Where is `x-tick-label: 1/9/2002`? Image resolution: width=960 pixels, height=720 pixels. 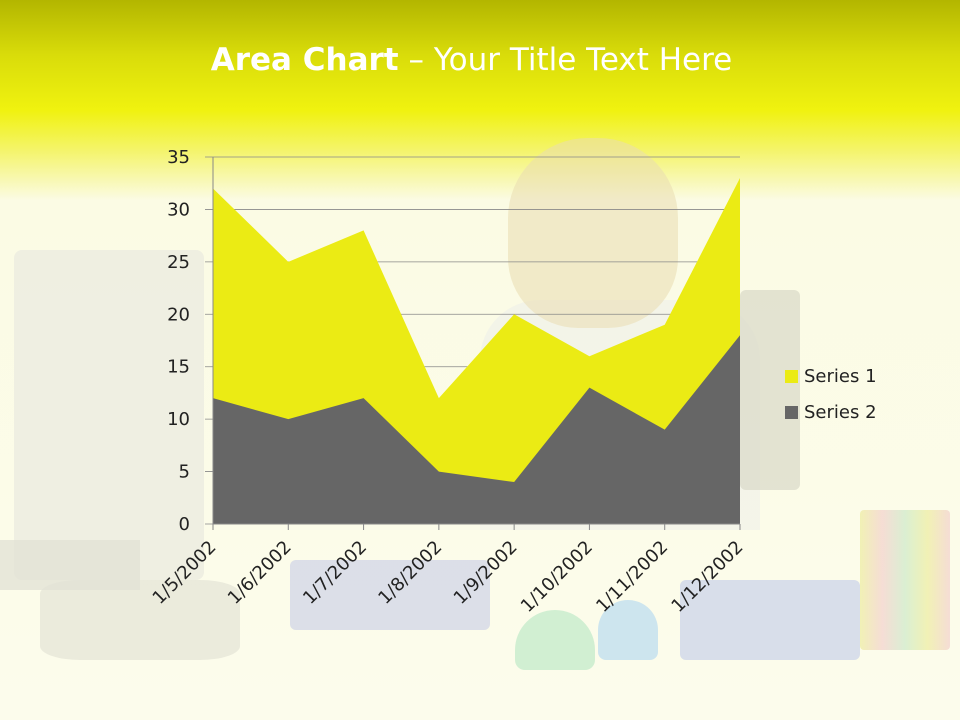
x-tick-label: 1/9/2002 is located at coordinates (486, 573).